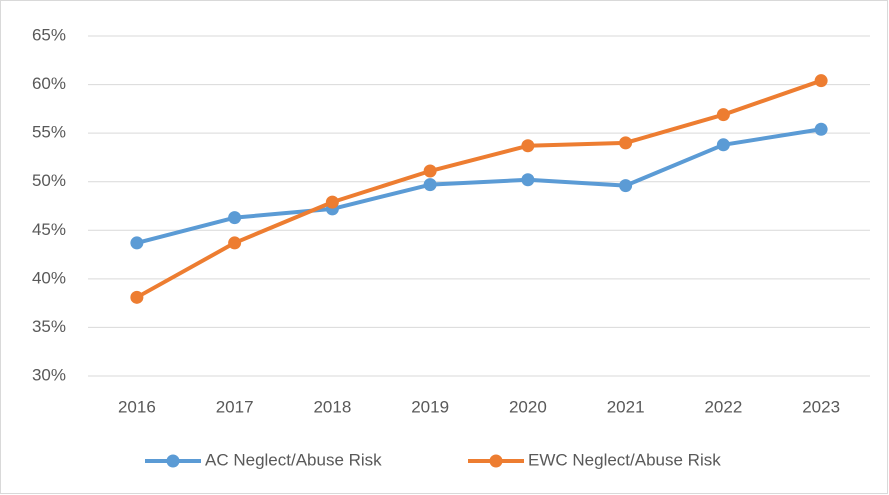 The image size is (889, 495). I want to click on y-tick-label: 55%, so click(49, 132).